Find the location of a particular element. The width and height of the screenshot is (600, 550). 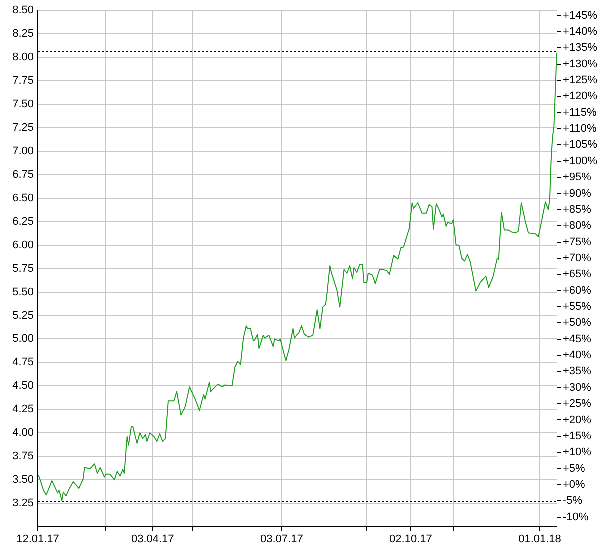

y2-tick-label: +30% is located at coordinates (577, 388).